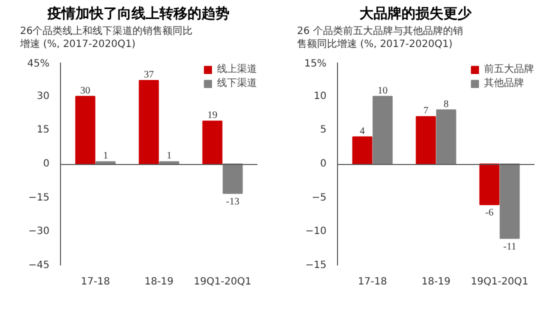 This screenshot has height=320, width=554. What do you see at coordinates (362, 131) in the screenshot?
I see `data-label: 4` at bounding box center [362, 131].